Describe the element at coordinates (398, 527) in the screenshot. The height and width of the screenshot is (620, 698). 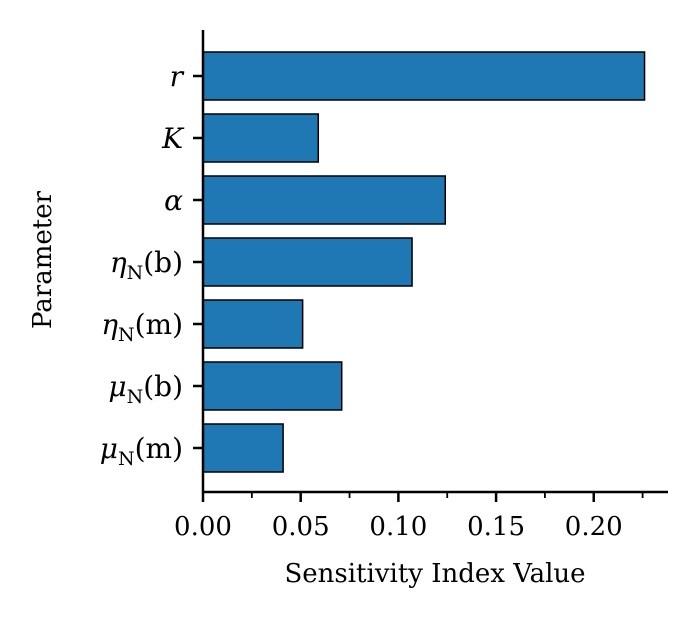
I see `x-tick-label-2: 0.10` at that location.